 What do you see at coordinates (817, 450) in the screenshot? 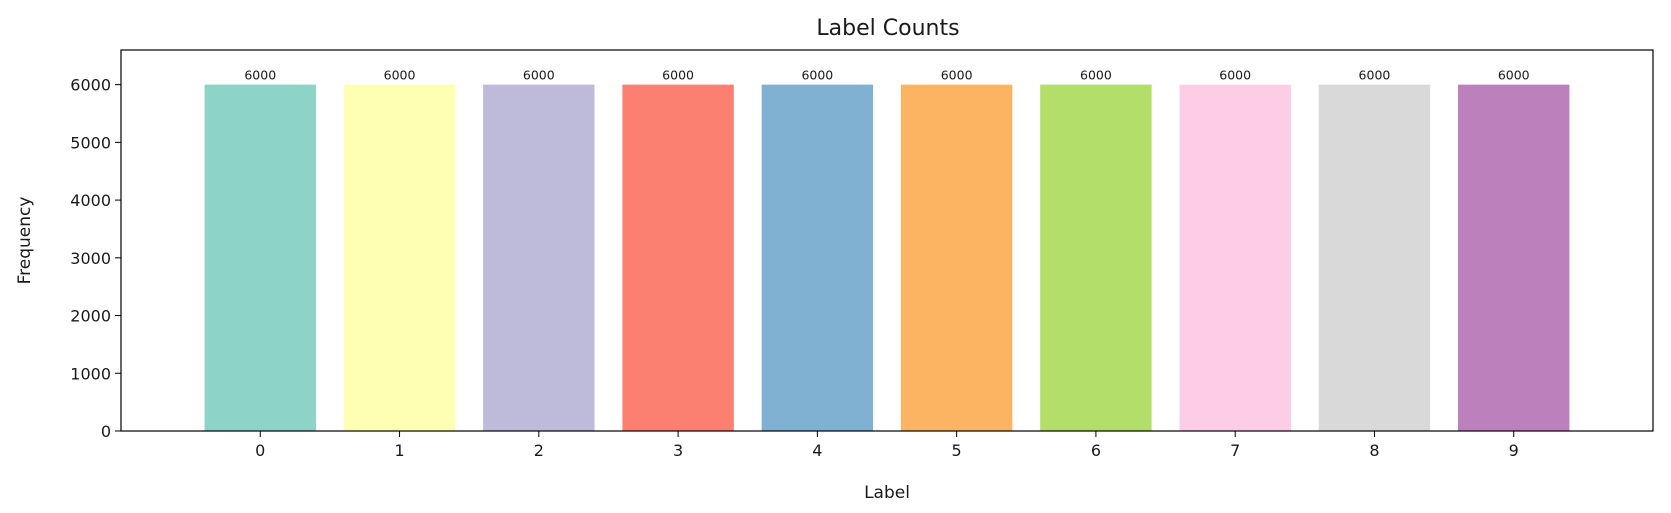
I see `x-tick-label-4: 4` at bounding box center [817, 450].